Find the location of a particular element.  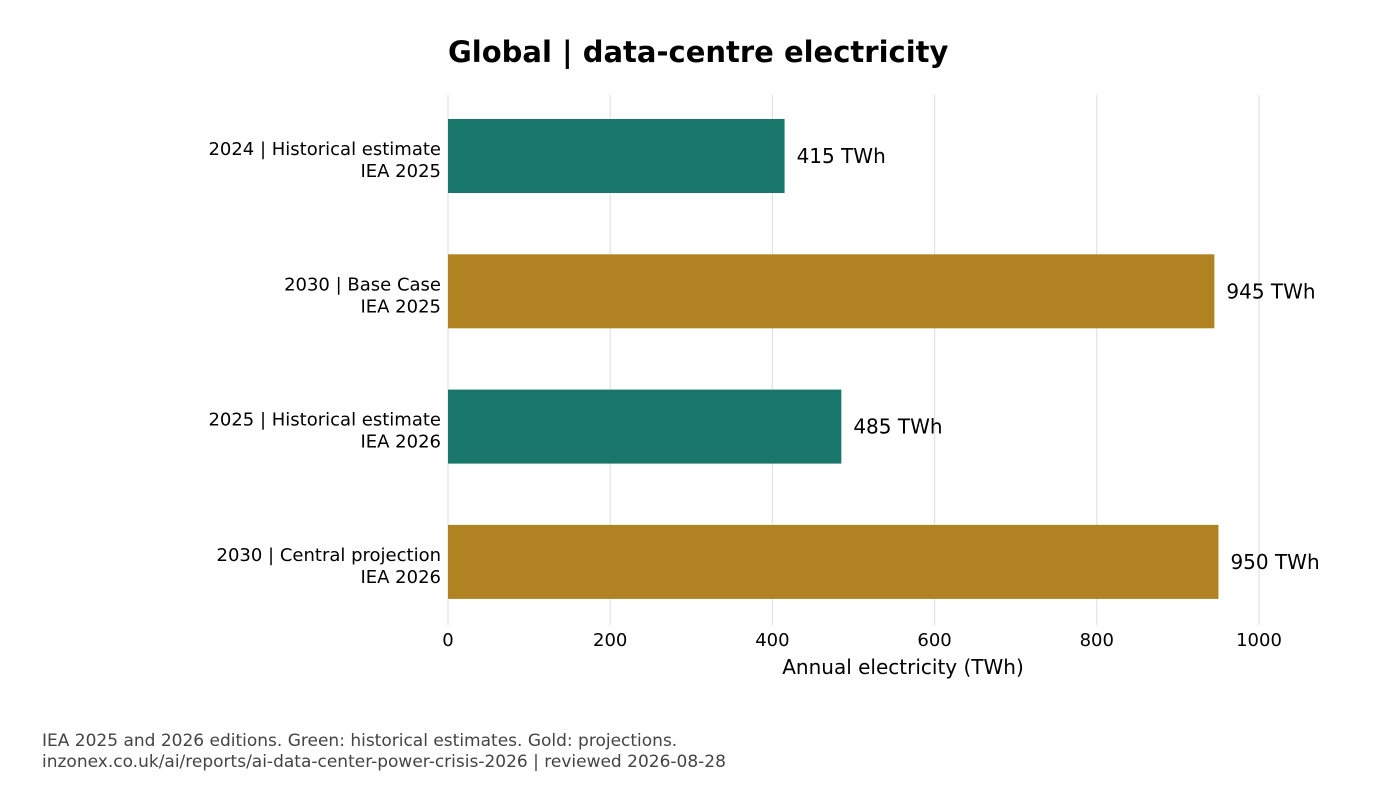

bar-value-label: 485 TWh is located at coordinates (897, 427).